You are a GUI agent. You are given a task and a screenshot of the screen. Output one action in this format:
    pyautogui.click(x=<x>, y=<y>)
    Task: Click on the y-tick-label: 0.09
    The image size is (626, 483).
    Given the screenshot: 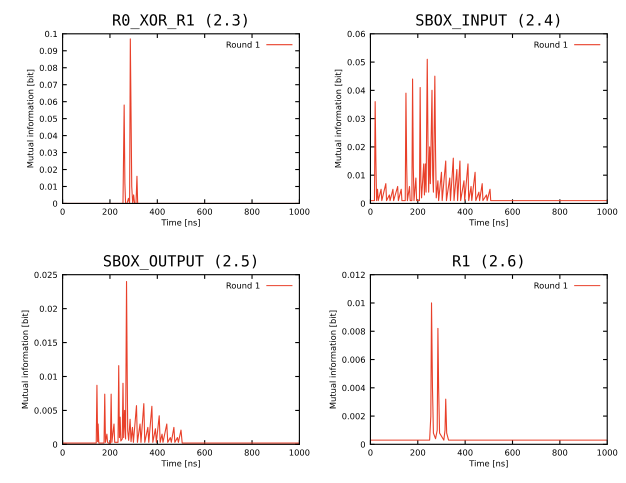 What is the action you would take?
    pyautogui.click(x=49, y=51)
    